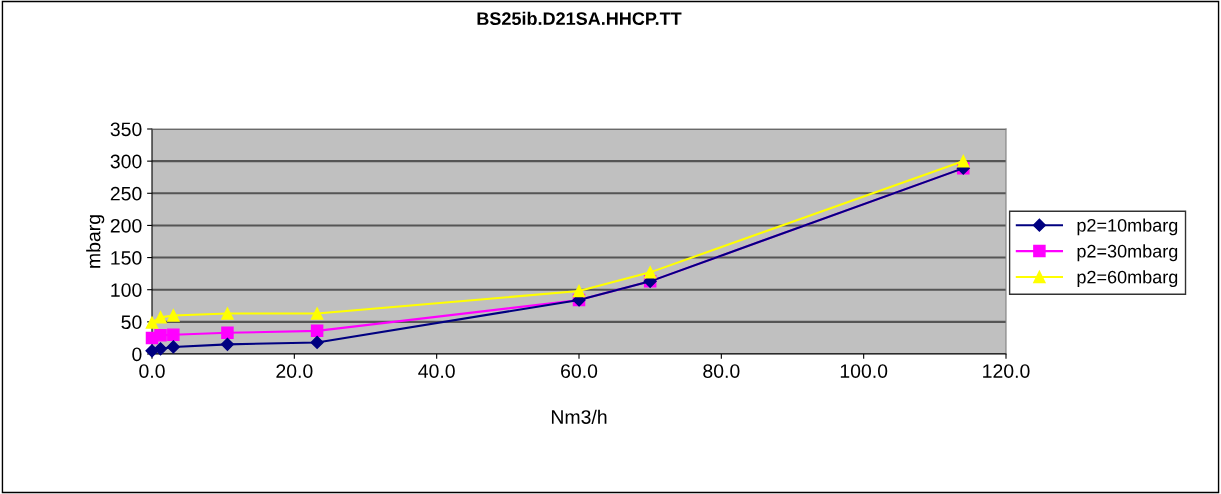  Describe the element at coordinates (721, 371) in the screenshot. I see `x-tick-label: 80.0` at that location.